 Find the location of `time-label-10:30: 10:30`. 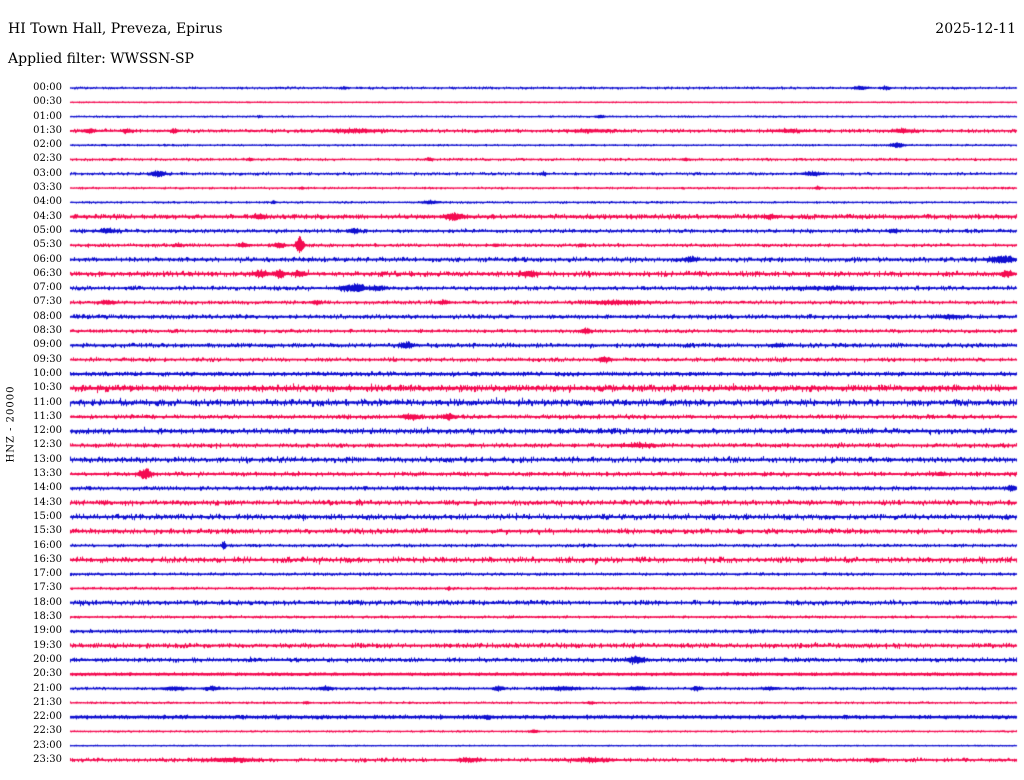

time-label-10:30: 10:30 is located at coordinates (47, 388).